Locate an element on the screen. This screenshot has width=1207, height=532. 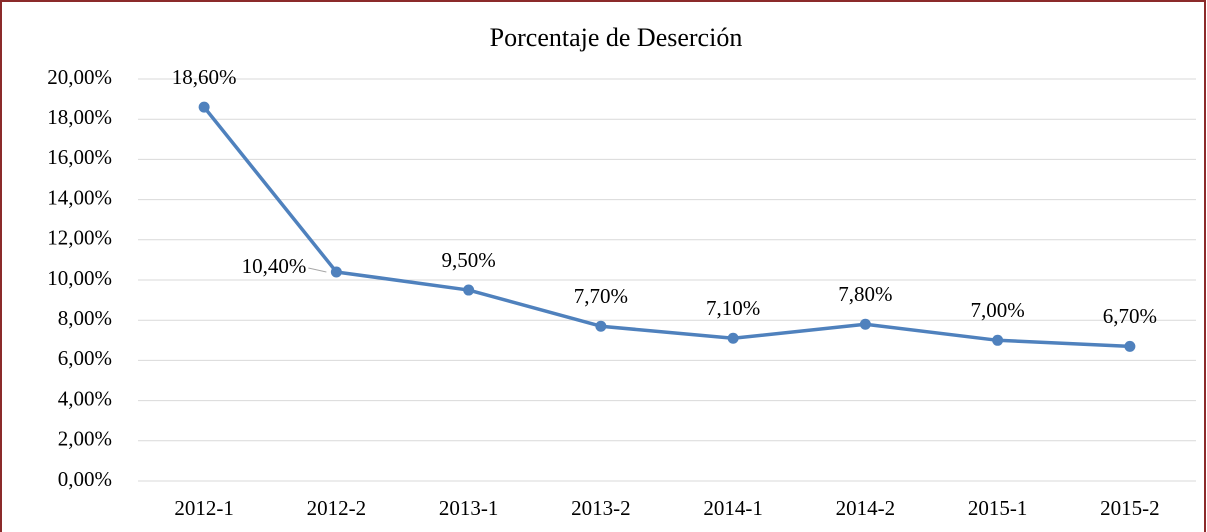
y-tick-label: 12,00% is located at coordinates (79, 238).